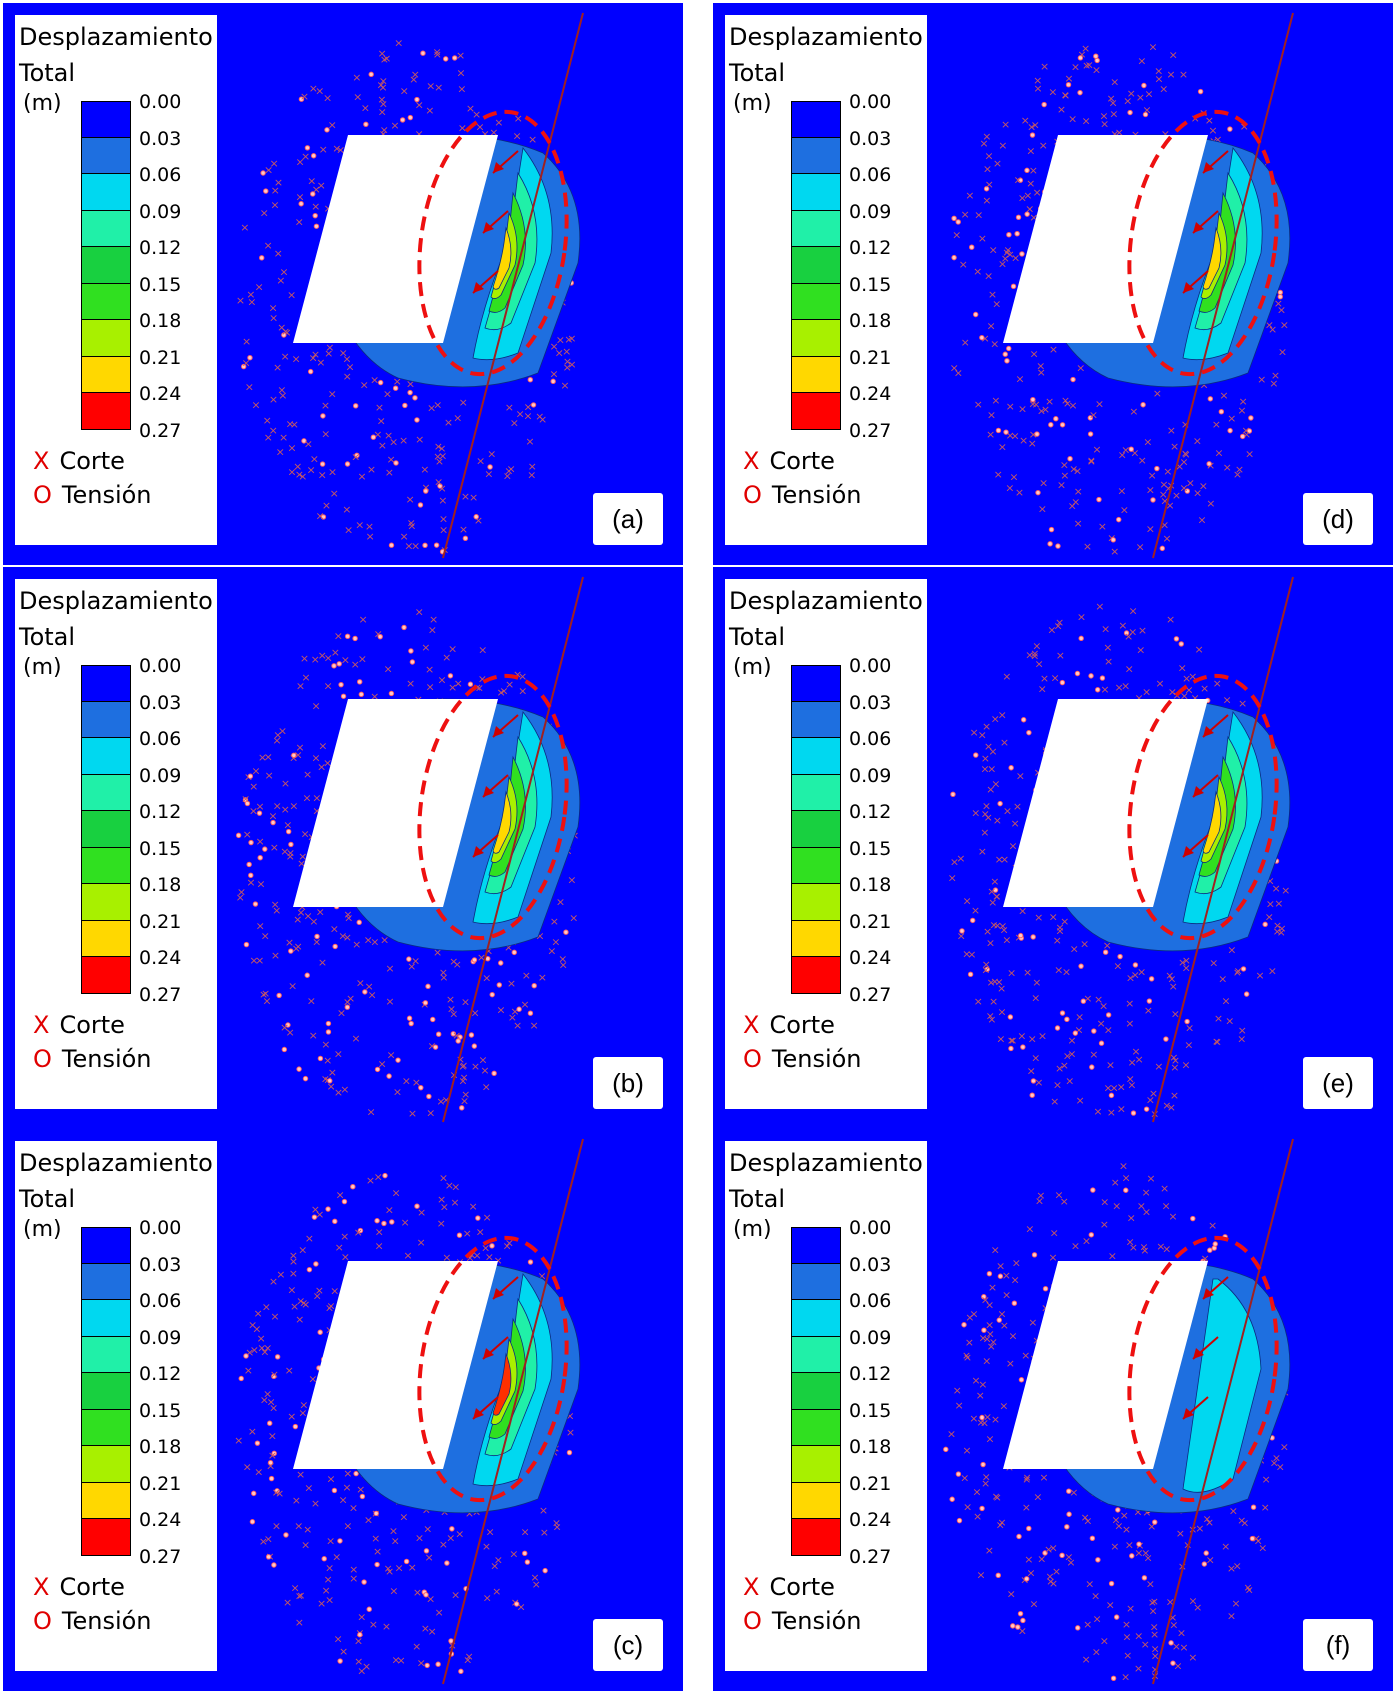 The image size is (1394, 1691). I want to click on legend-shear: X Corte, so click(79, 1587).